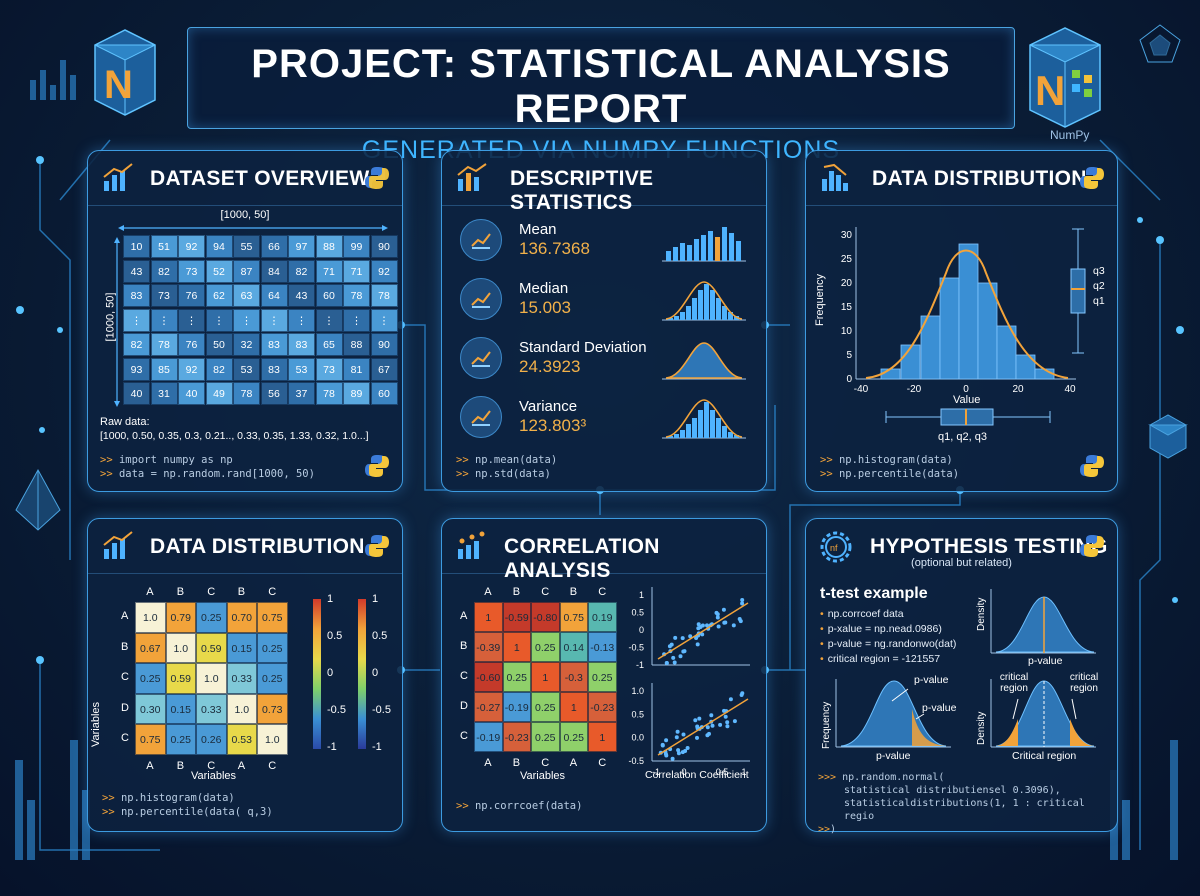 The width and height of the screenshot is (1200, 896). I want to click on heatmap-cell: 0.67, so click(150, 647).